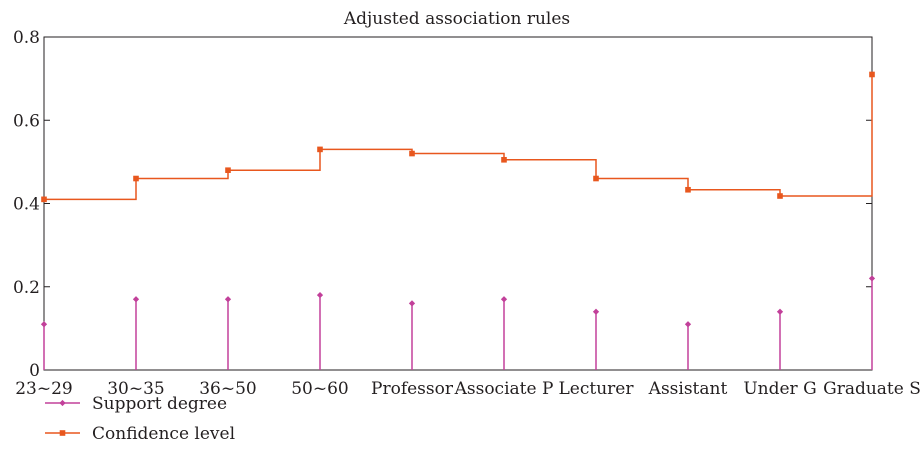  Describe the element at coordinates (504, 389) in the screenshot. I see `x-tick-label: Associate P` at that location.